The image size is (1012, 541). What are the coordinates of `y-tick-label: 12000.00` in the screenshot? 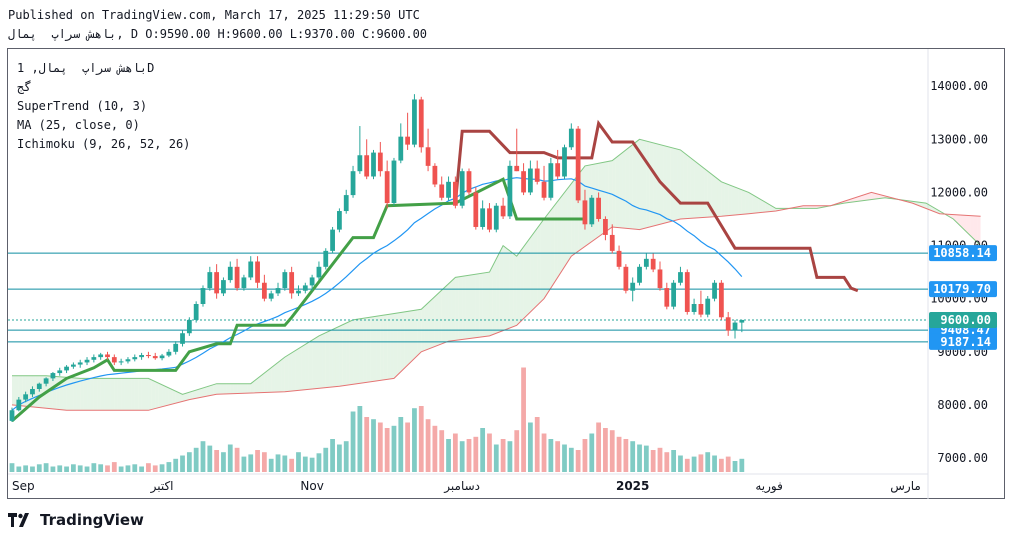 It's located at (959, 192).